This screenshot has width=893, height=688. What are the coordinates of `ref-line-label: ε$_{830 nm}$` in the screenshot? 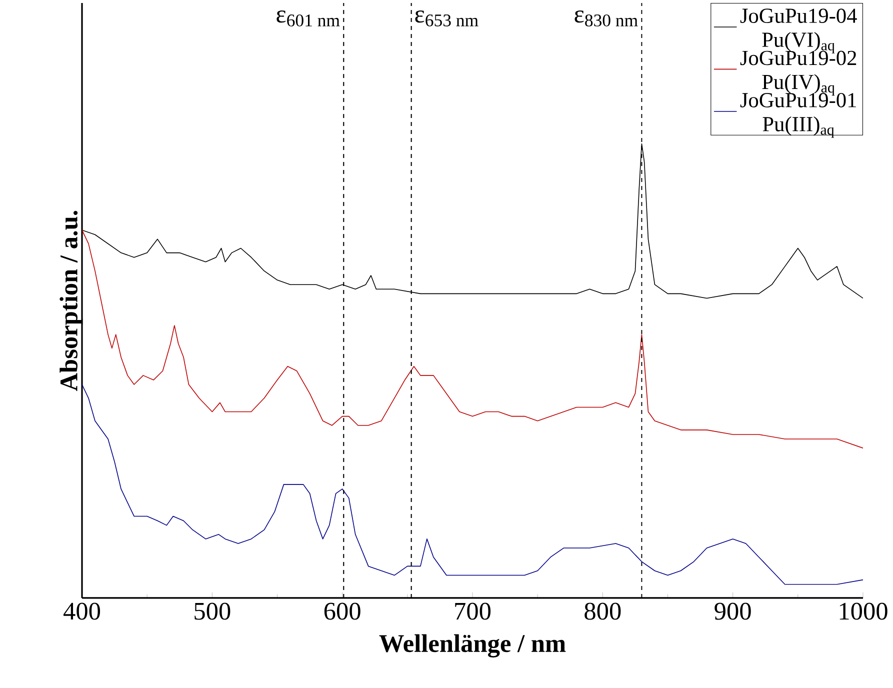 It's located at (606, 18).